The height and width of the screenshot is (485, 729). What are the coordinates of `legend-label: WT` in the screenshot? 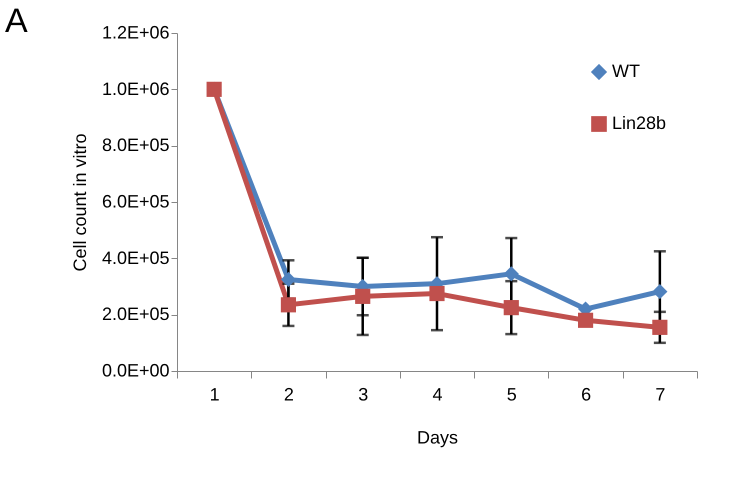 It's located at (626, 71).